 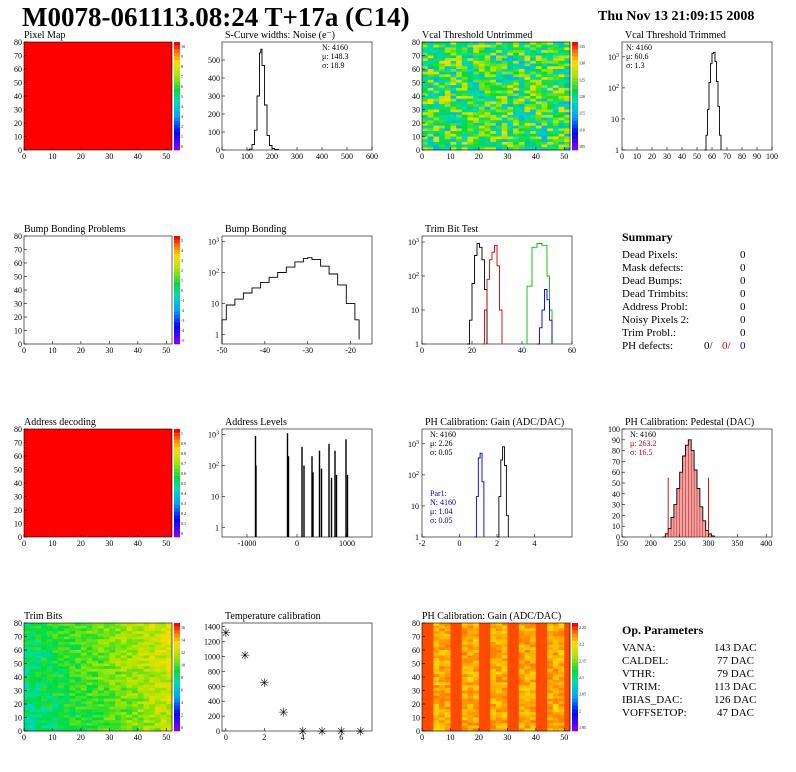 I want to click on row-label: IBIAS_DAC:, so click(x=652, y=700).